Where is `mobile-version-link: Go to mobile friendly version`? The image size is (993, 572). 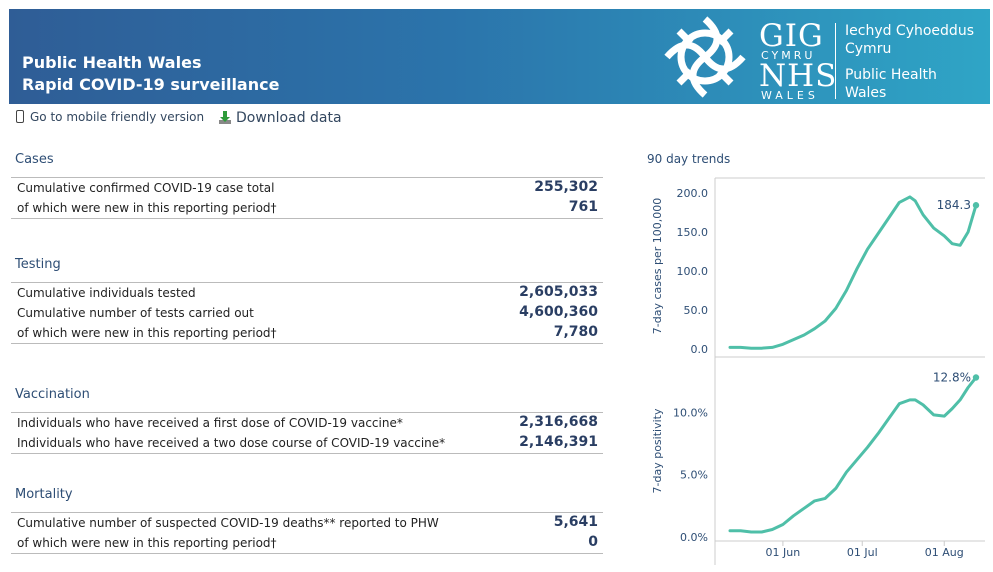
mobile-version-link: Go to mobile friendly version is located at coordinates (110, 117).